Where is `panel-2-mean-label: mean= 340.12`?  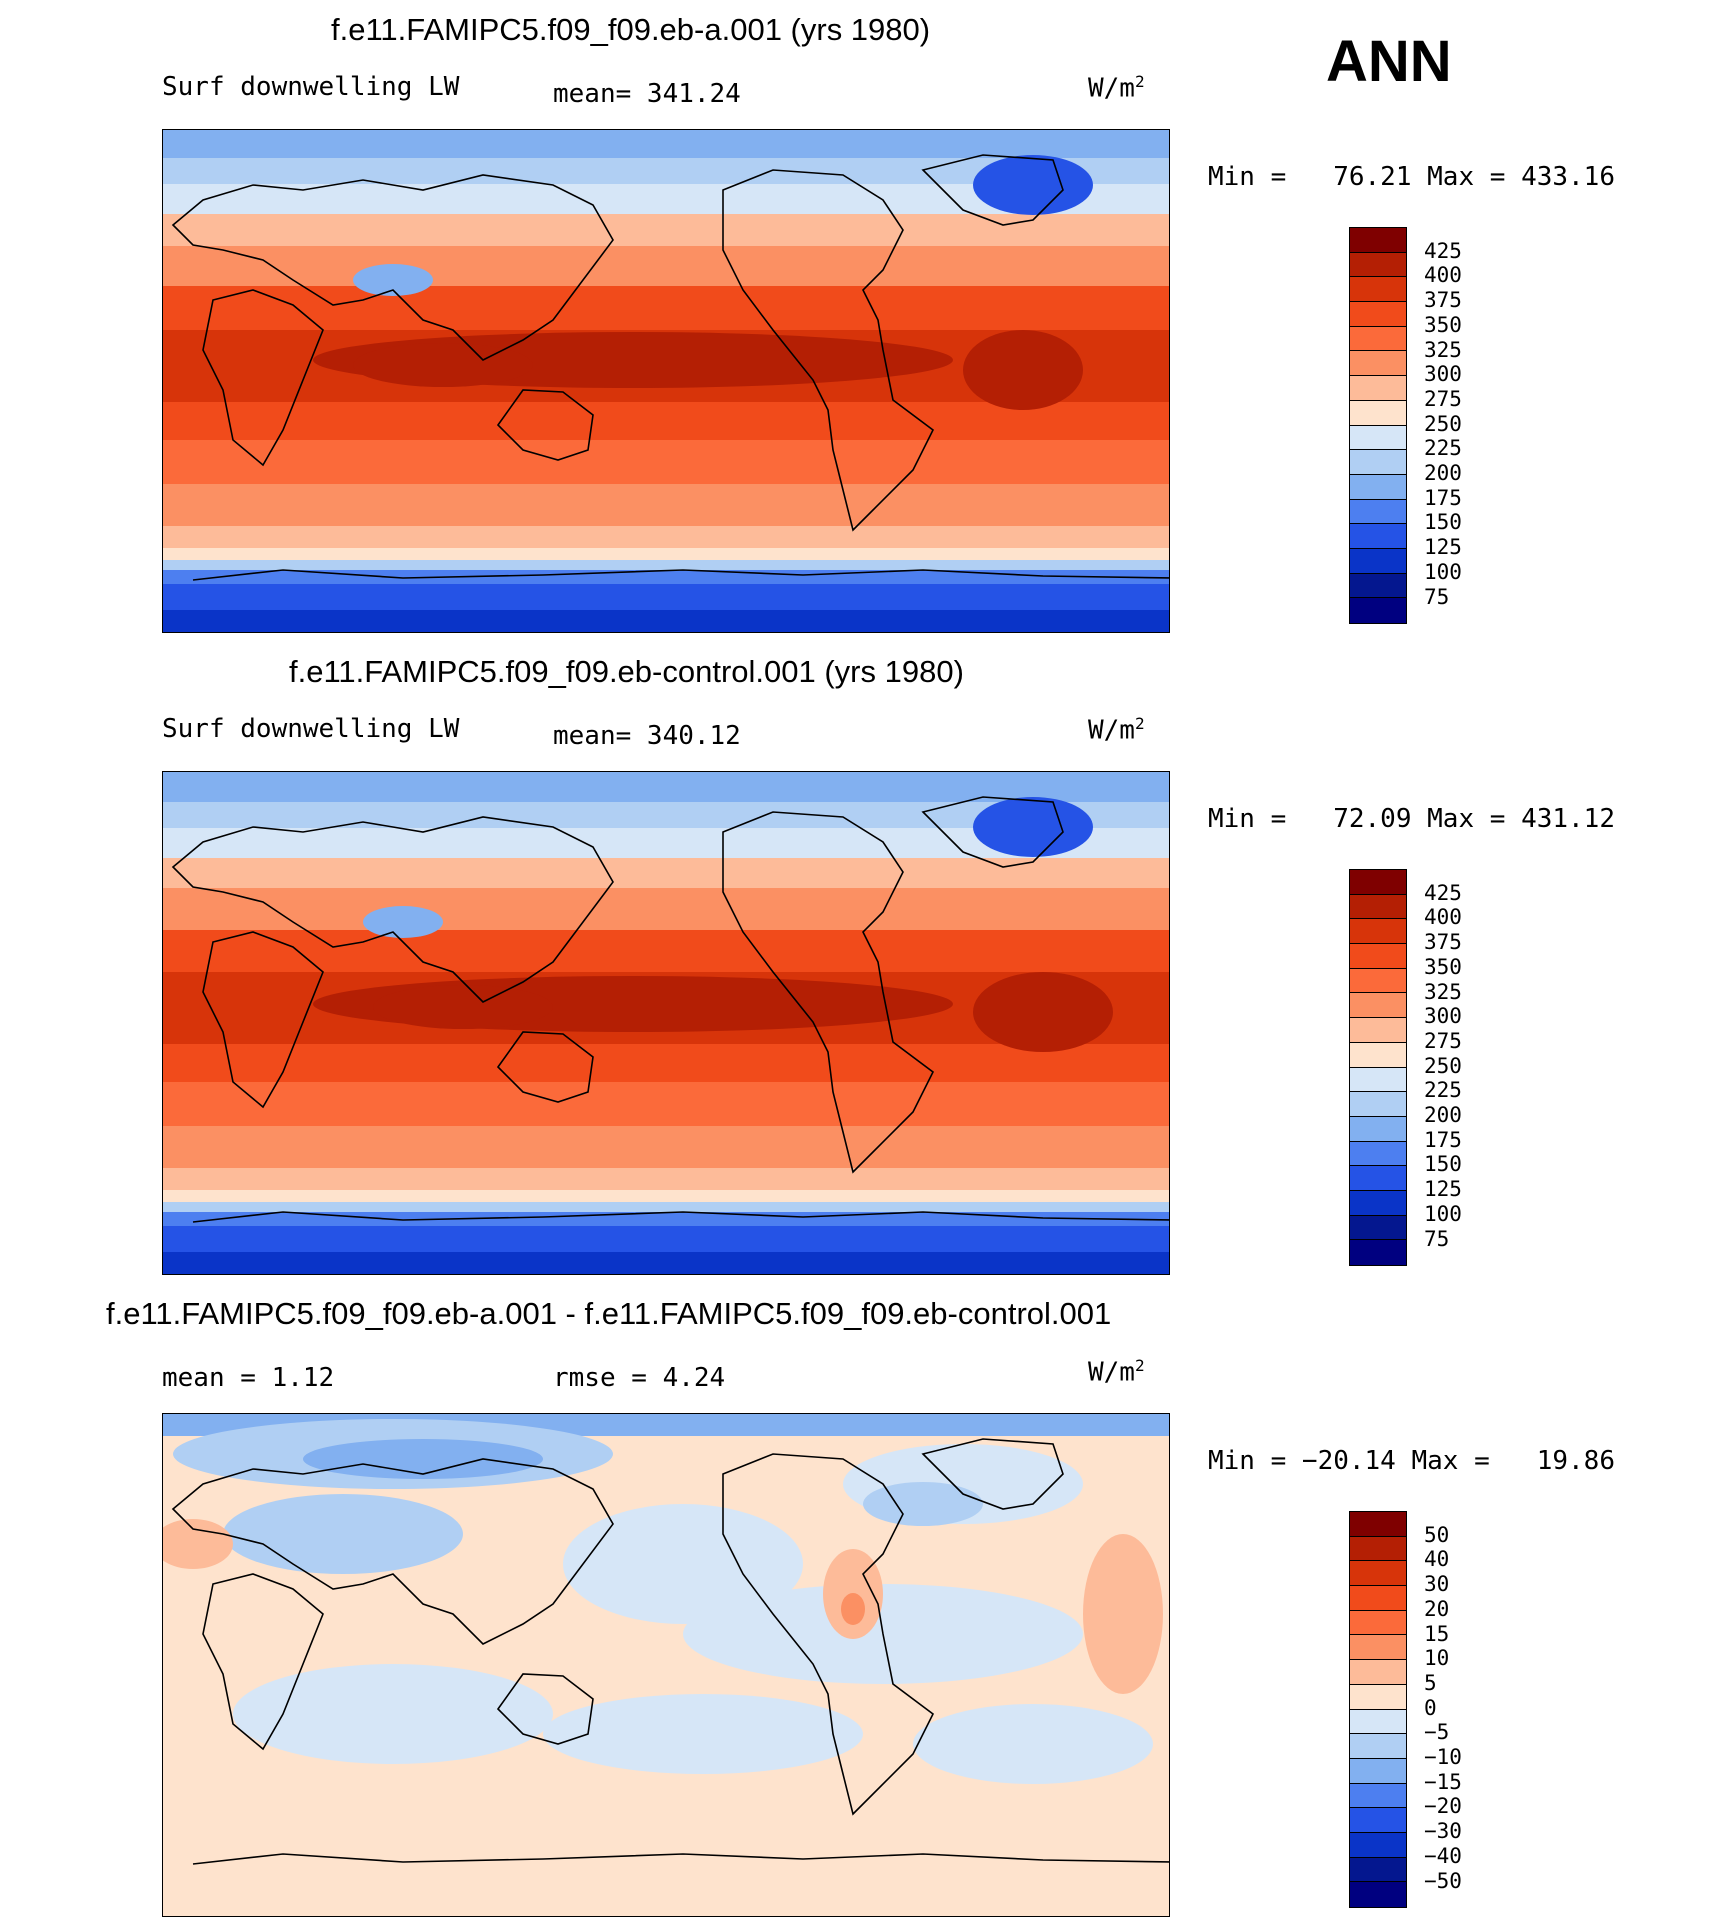 panel-2-mean-label: mean= 340.12 is located at coordinates (647, 736).